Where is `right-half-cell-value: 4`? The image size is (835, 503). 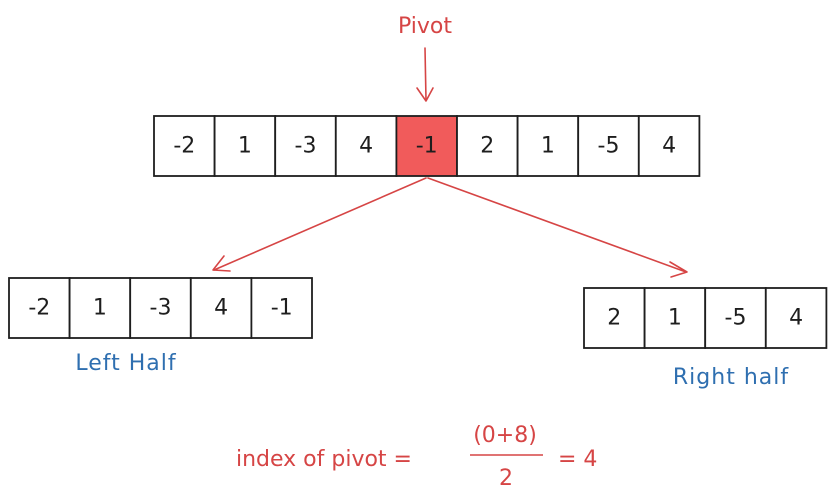
right-half-cell-value: 4 is located at coordinates (796, 318).